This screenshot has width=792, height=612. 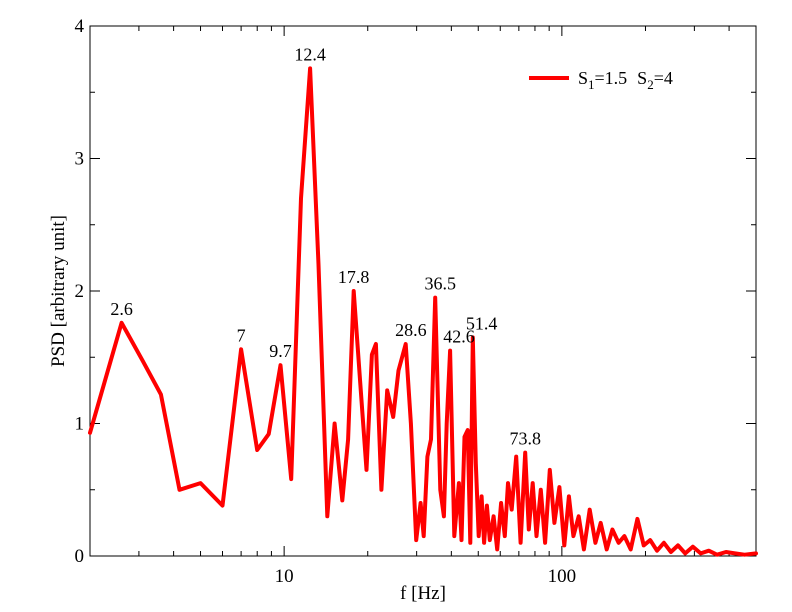 I want to click on legend-s1-subscript: 1, so click(x=591, y=84).